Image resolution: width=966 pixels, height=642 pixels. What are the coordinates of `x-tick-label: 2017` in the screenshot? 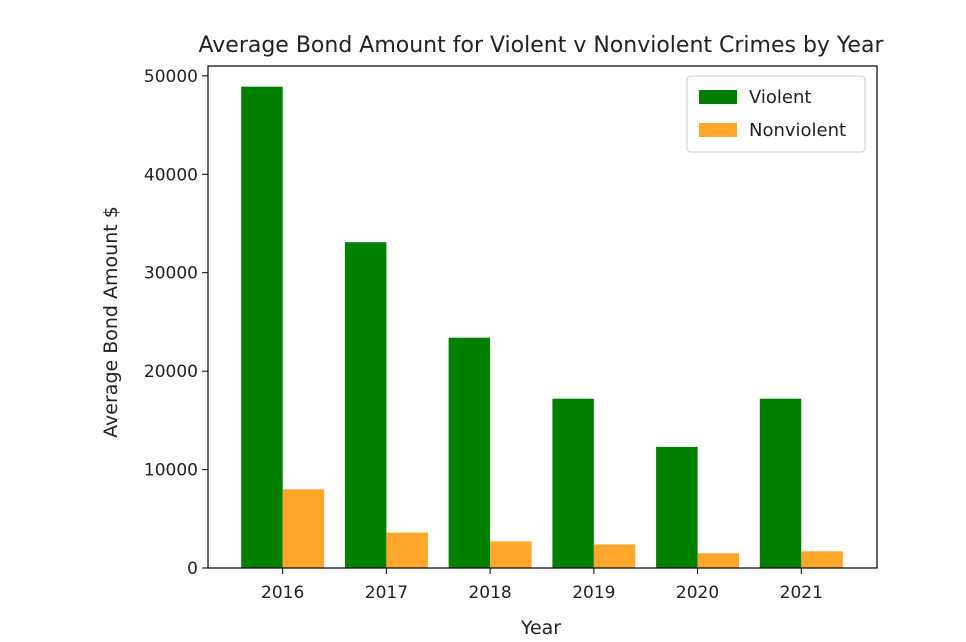 It's located at (386, 593).